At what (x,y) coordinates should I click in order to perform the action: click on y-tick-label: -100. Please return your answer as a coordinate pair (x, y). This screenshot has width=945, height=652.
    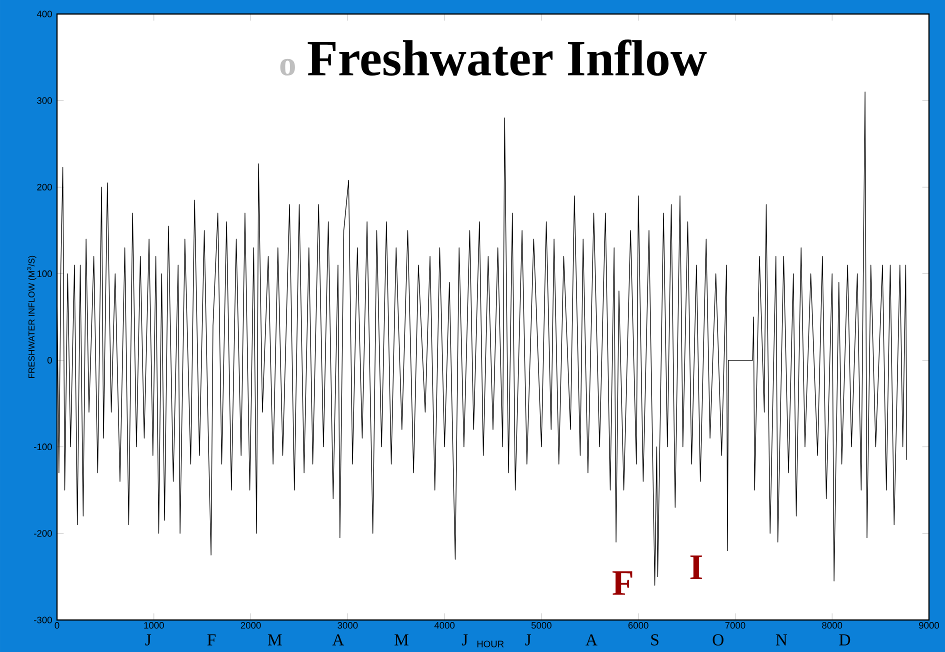
    Looking at the image, I should click on (43, 447).